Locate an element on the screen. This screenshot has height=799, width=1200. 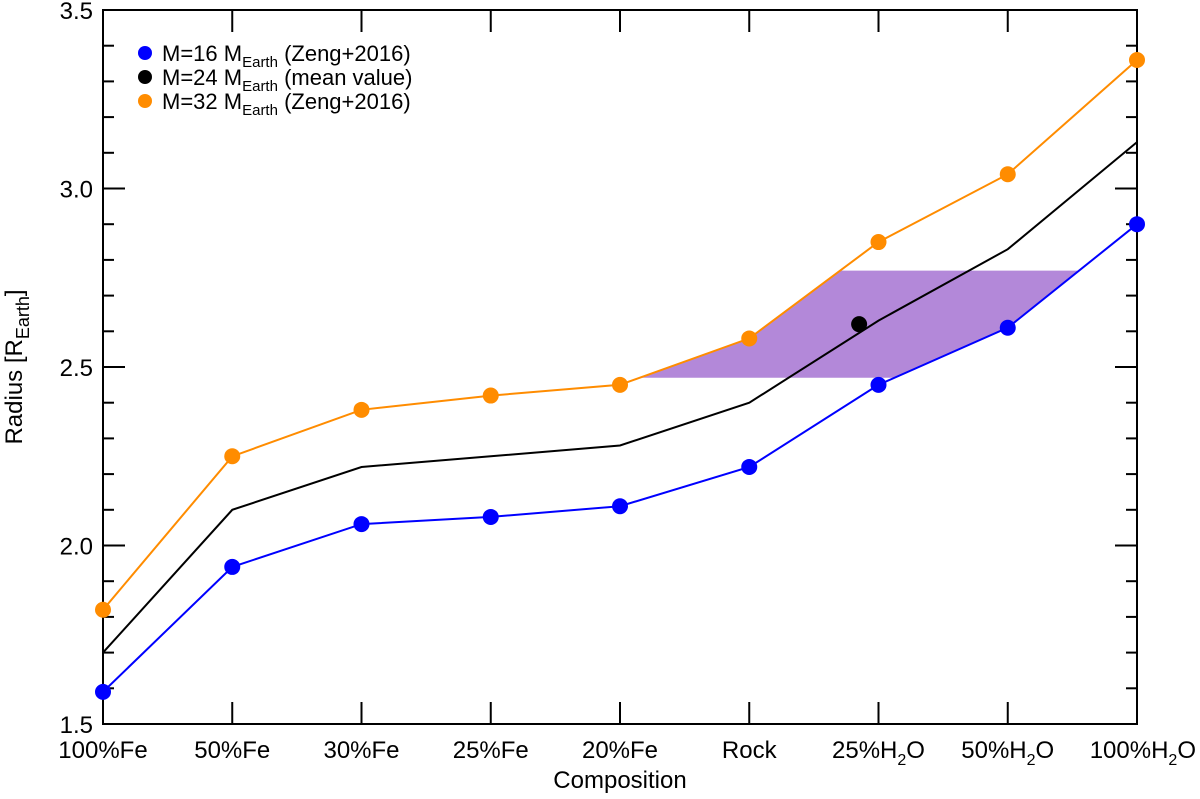
x-tick-label-main: Rock is located at coordinates (750, 750).